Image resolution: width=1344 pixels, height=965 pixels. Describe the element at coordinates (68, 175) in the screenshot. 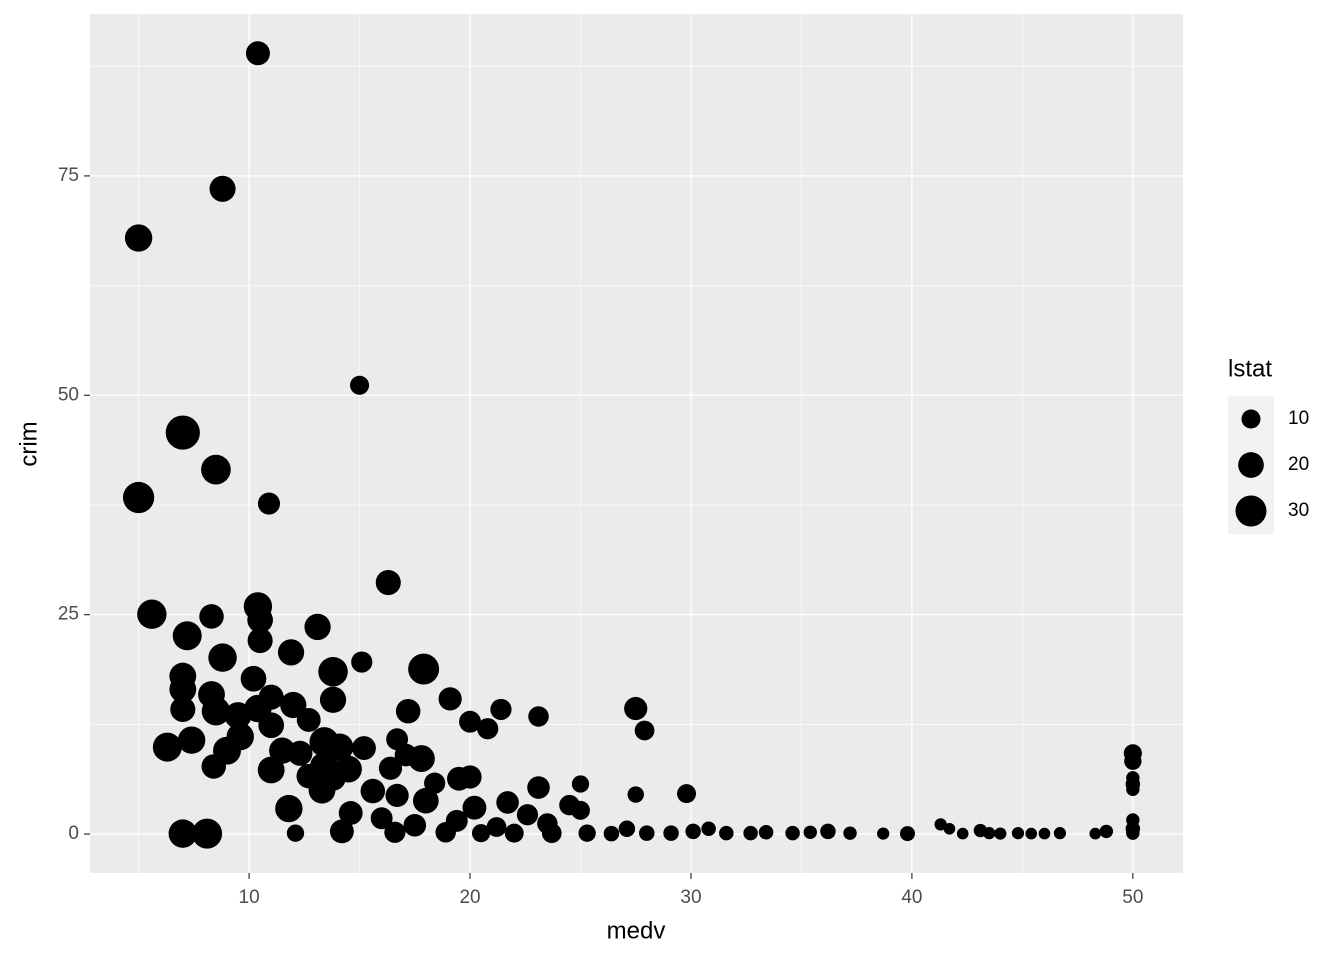

I see `y-tick-label: 75` at that location.